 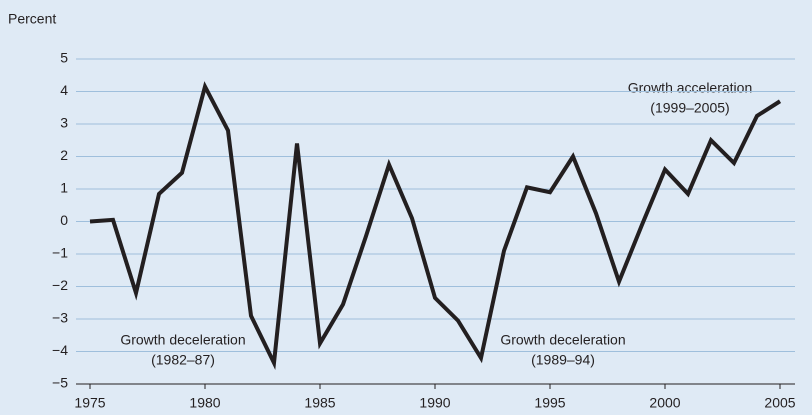 I want to click on y-tick-label: −3, so click(x=60, y=318).